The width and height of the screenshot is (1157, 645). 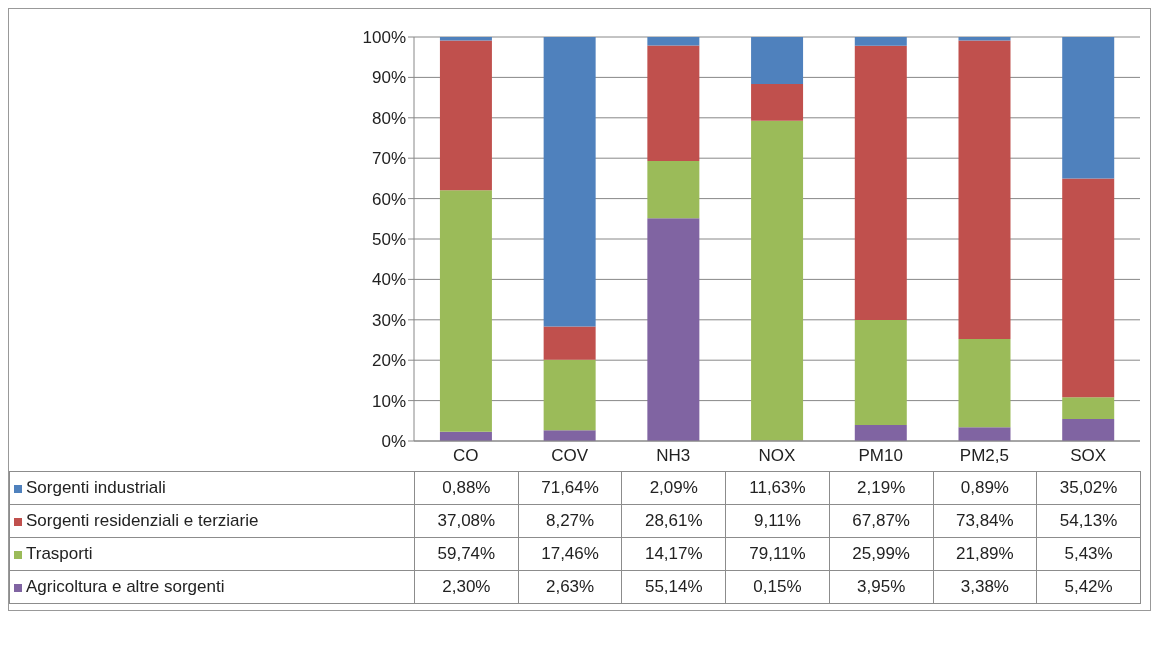 What do you see at coordinates (880, 456) in the screenshot?
I see `x-tick-label: PM10` at bounding box center [880, 456].